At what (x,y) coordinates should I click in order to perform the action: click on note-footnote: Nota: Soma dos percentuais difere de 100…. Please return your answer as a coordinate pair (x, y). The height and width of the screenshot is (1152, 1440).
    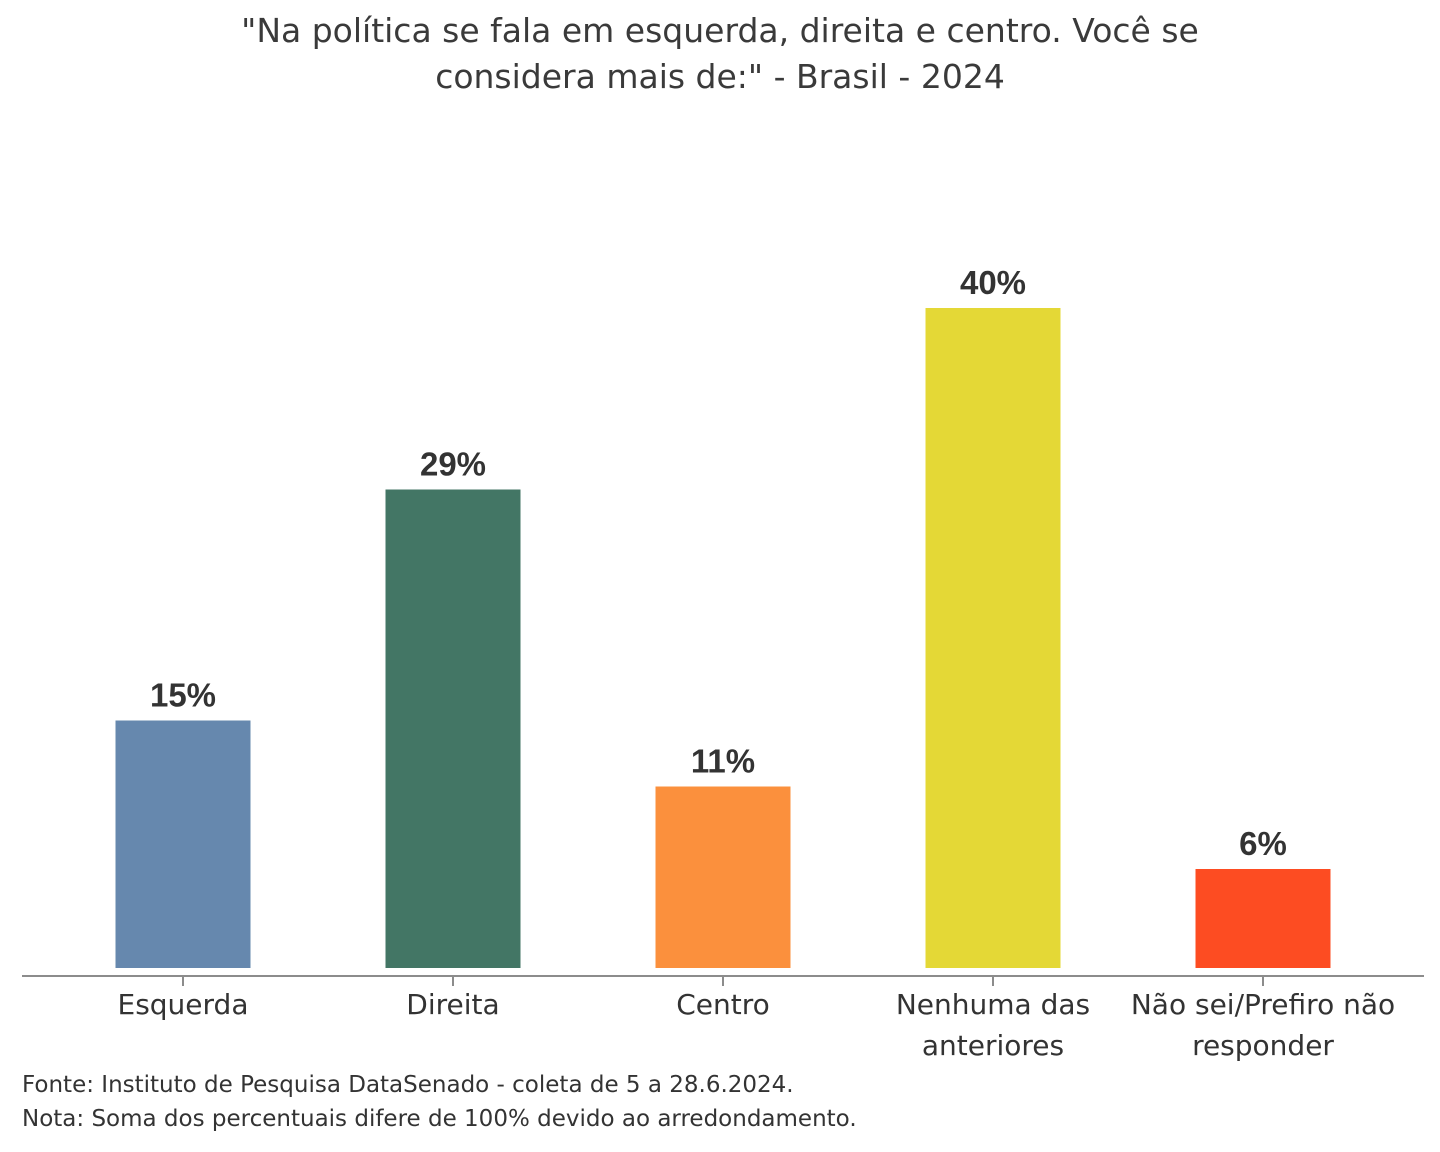
    Looking at the image, I should click on (439, 1119).